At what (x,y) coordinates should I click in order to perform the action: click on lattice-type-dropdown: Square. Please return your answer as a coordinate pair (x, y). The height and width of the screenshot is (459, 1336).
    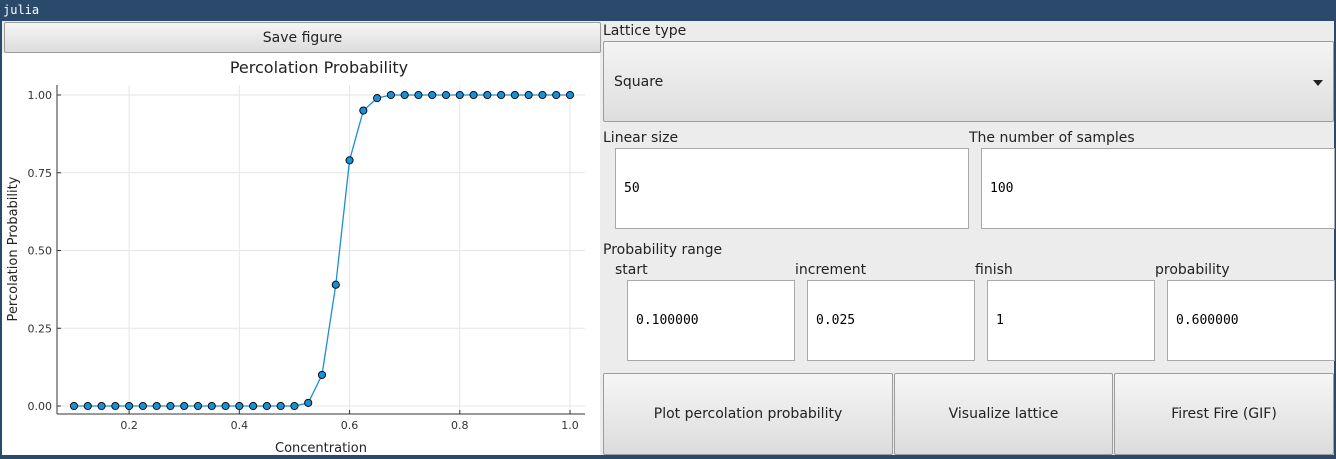
    Looking at the image, I should click on (968, 81).